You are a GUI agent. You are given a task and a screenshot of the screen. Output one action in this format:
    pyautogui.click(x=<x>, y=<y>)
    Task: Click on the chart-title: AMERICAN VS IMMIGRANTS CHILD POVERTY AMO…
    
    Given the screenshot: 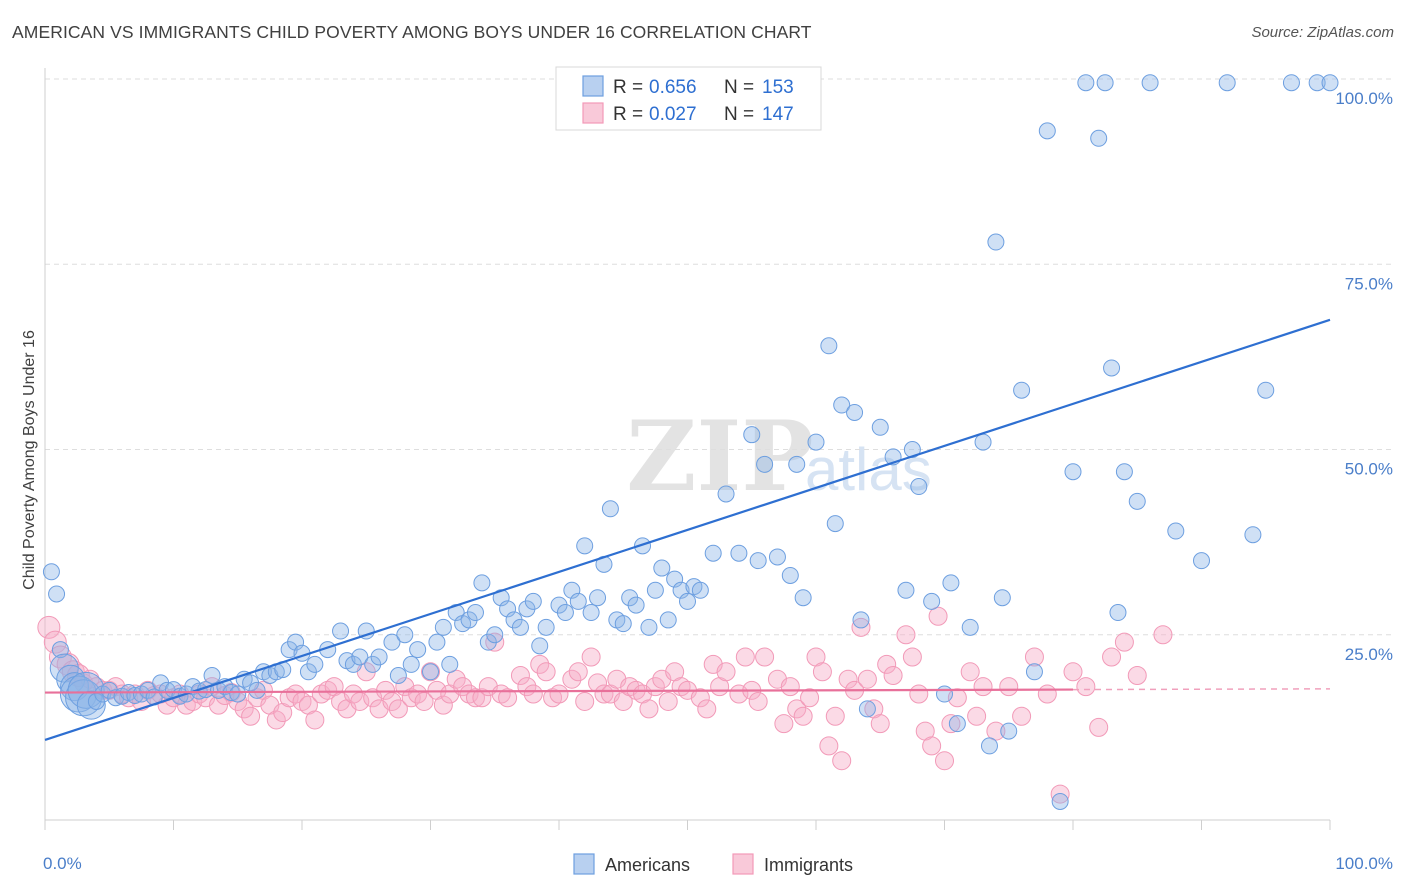 What is the action you would take?
    pyautogui.click(x=412, y=32)
    